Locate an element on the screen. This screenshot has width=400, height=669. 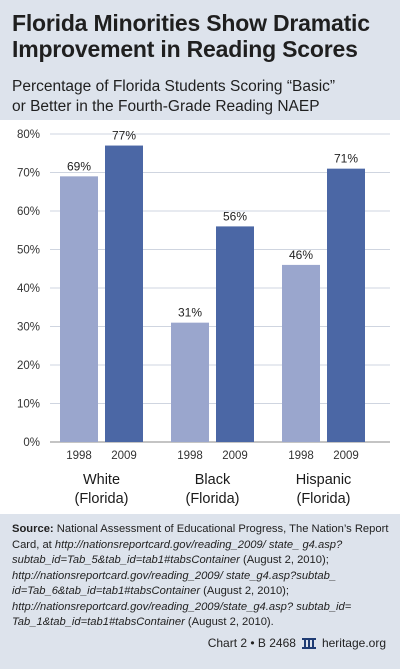
data-label: 56% is located at coordinates (235, 216).